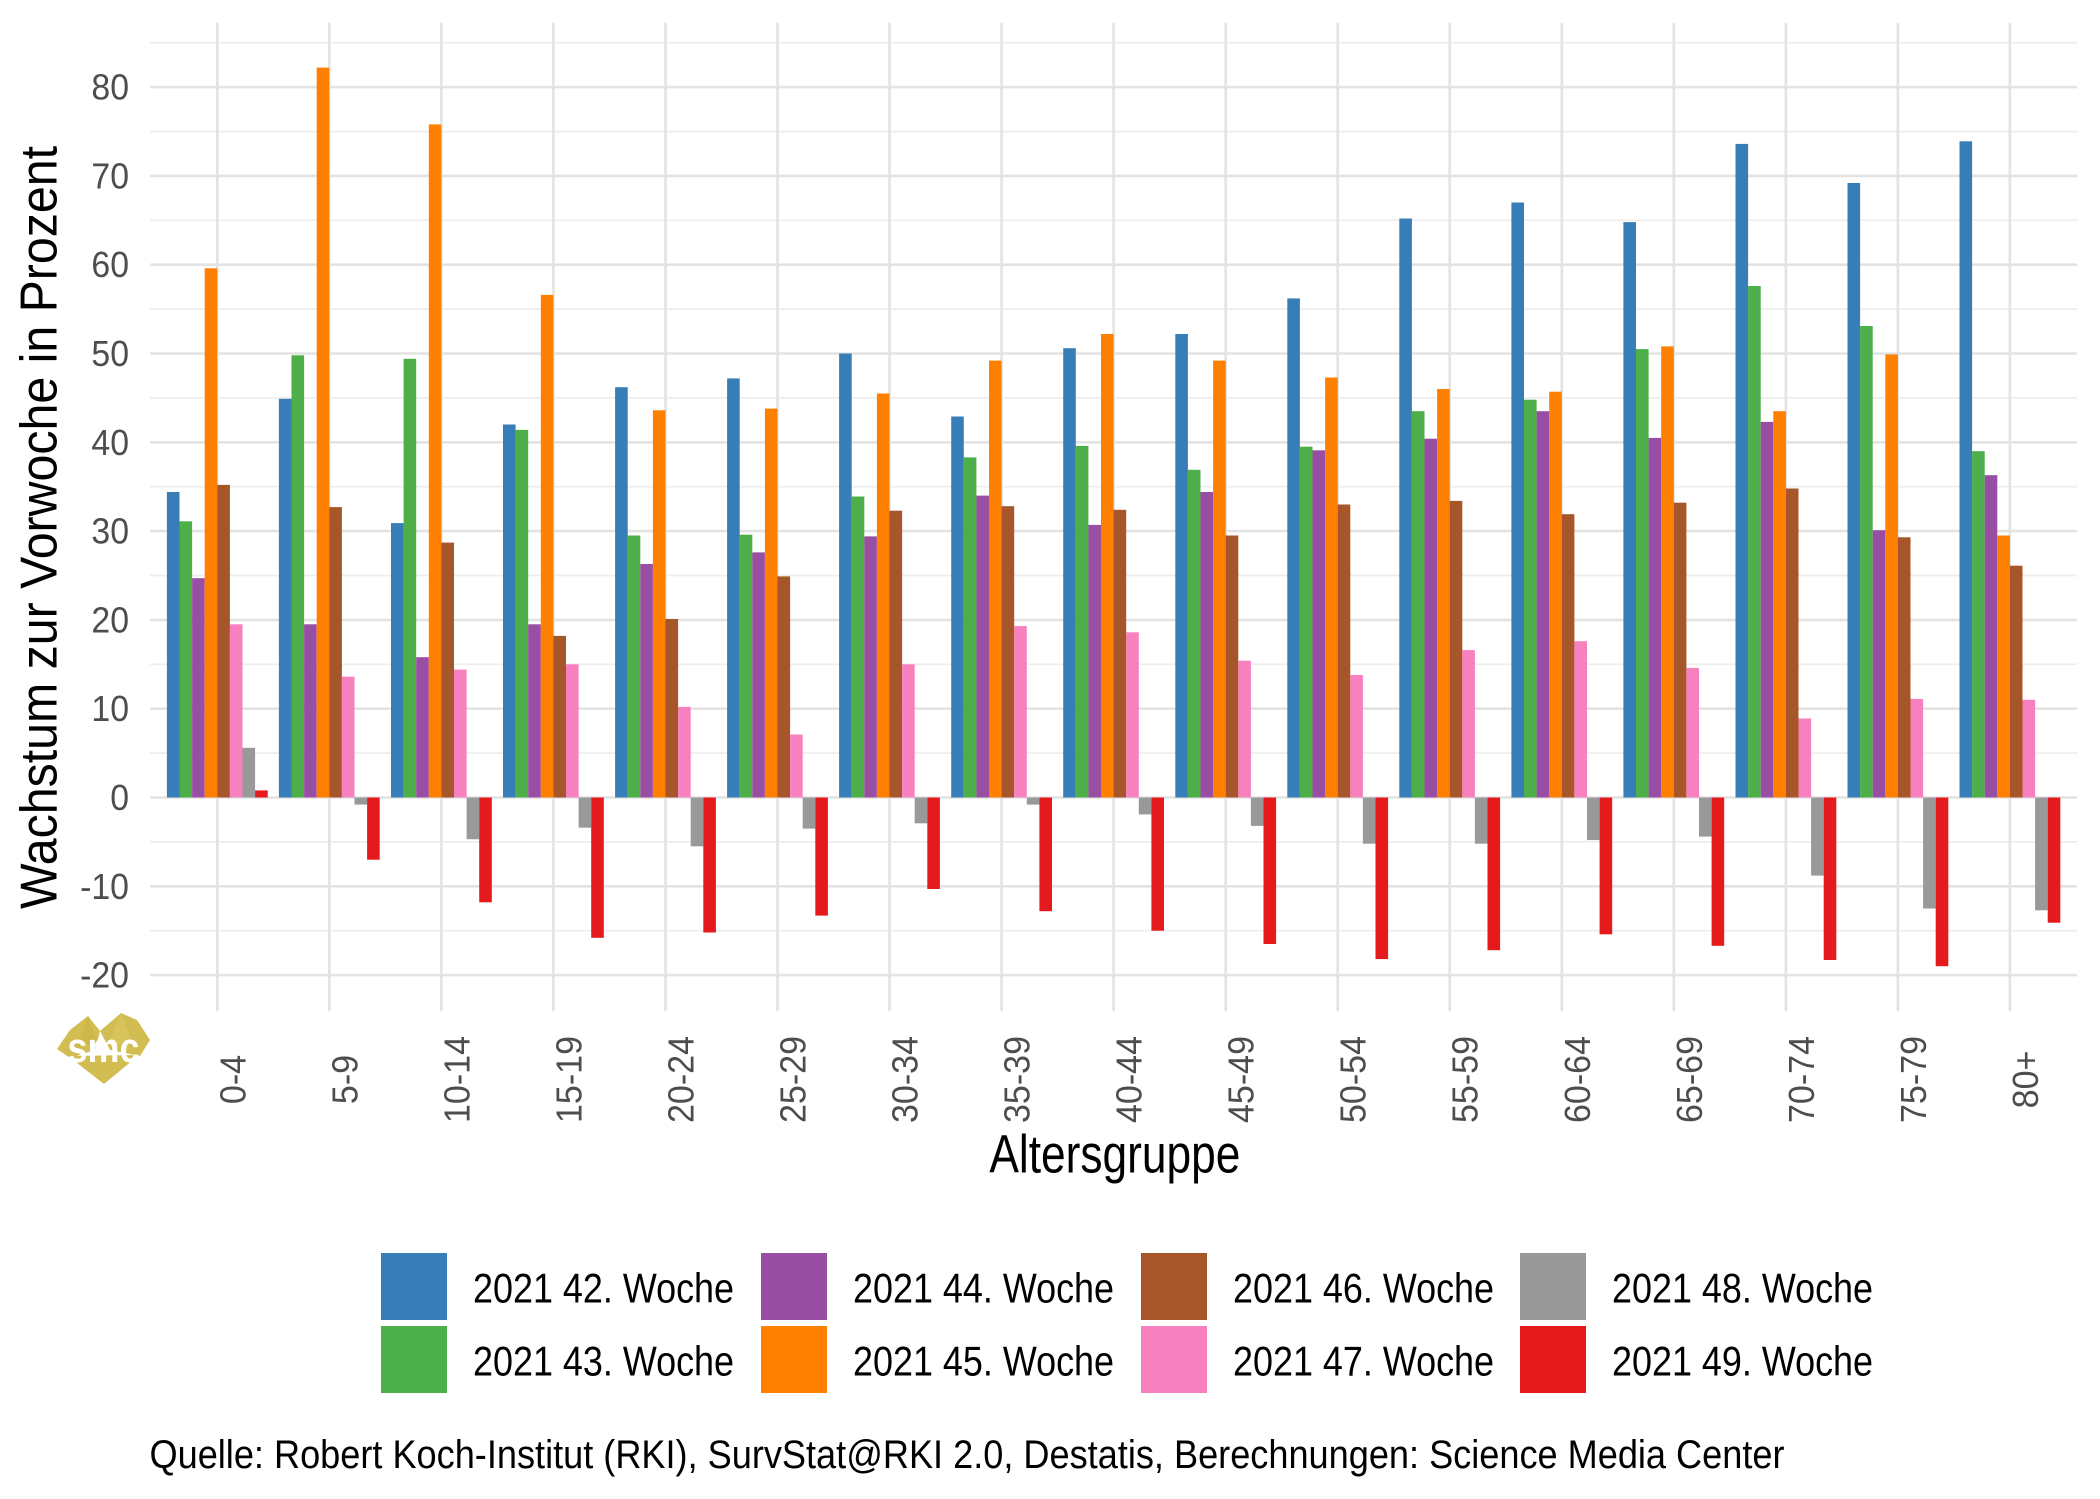  I want to click on svg-text: 2021 44. Woche, so click(983, 1288).